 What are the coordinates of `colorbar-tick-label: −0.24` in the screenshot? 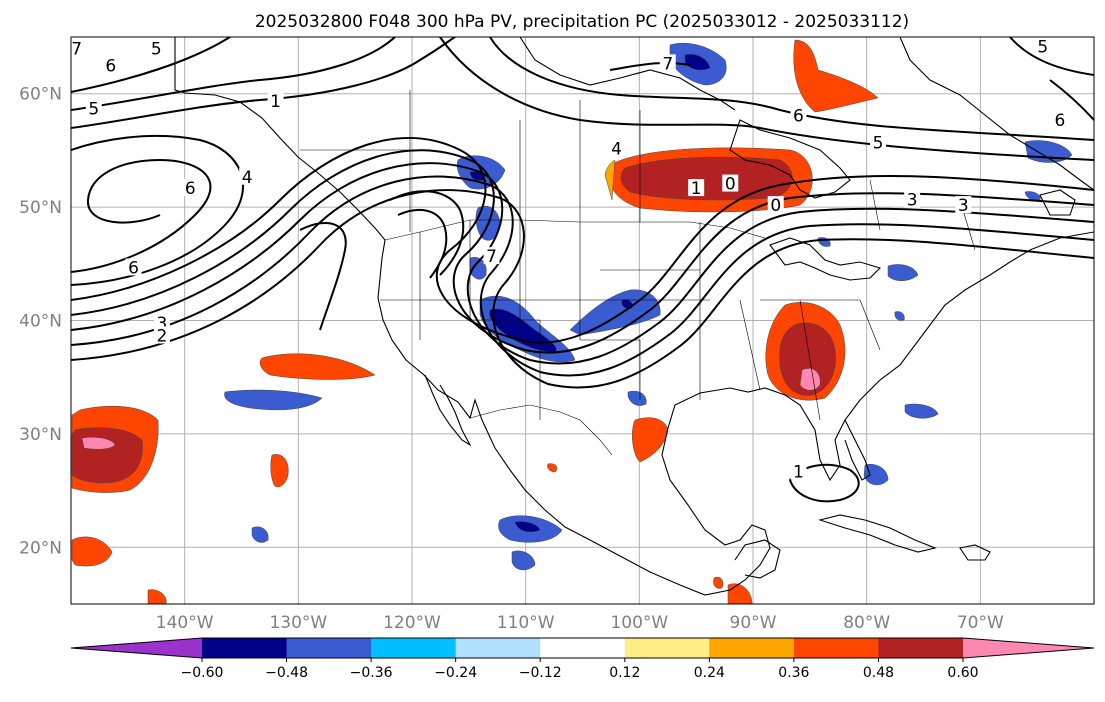 It's located at (455, 673).